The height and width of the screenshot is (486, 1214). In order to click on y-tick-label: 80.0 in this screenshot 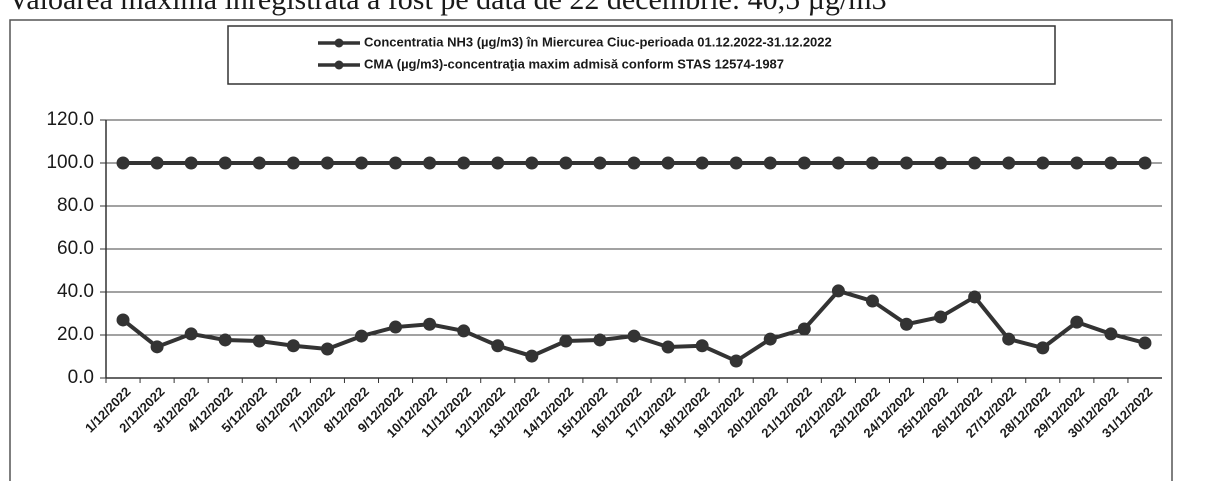, I will do `click(75, 205)`.